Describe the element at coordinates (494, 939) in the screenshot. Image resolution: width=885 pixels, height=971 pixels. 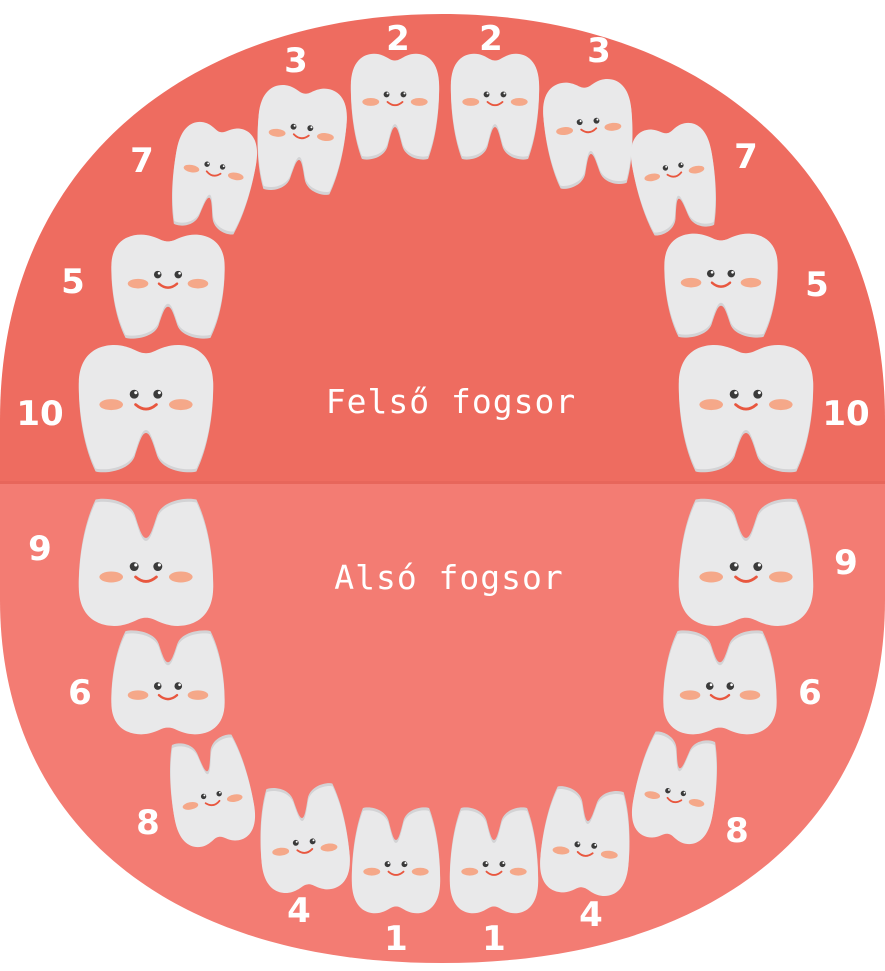
I see `eruption-number-lower-left-1: 1` at that location.